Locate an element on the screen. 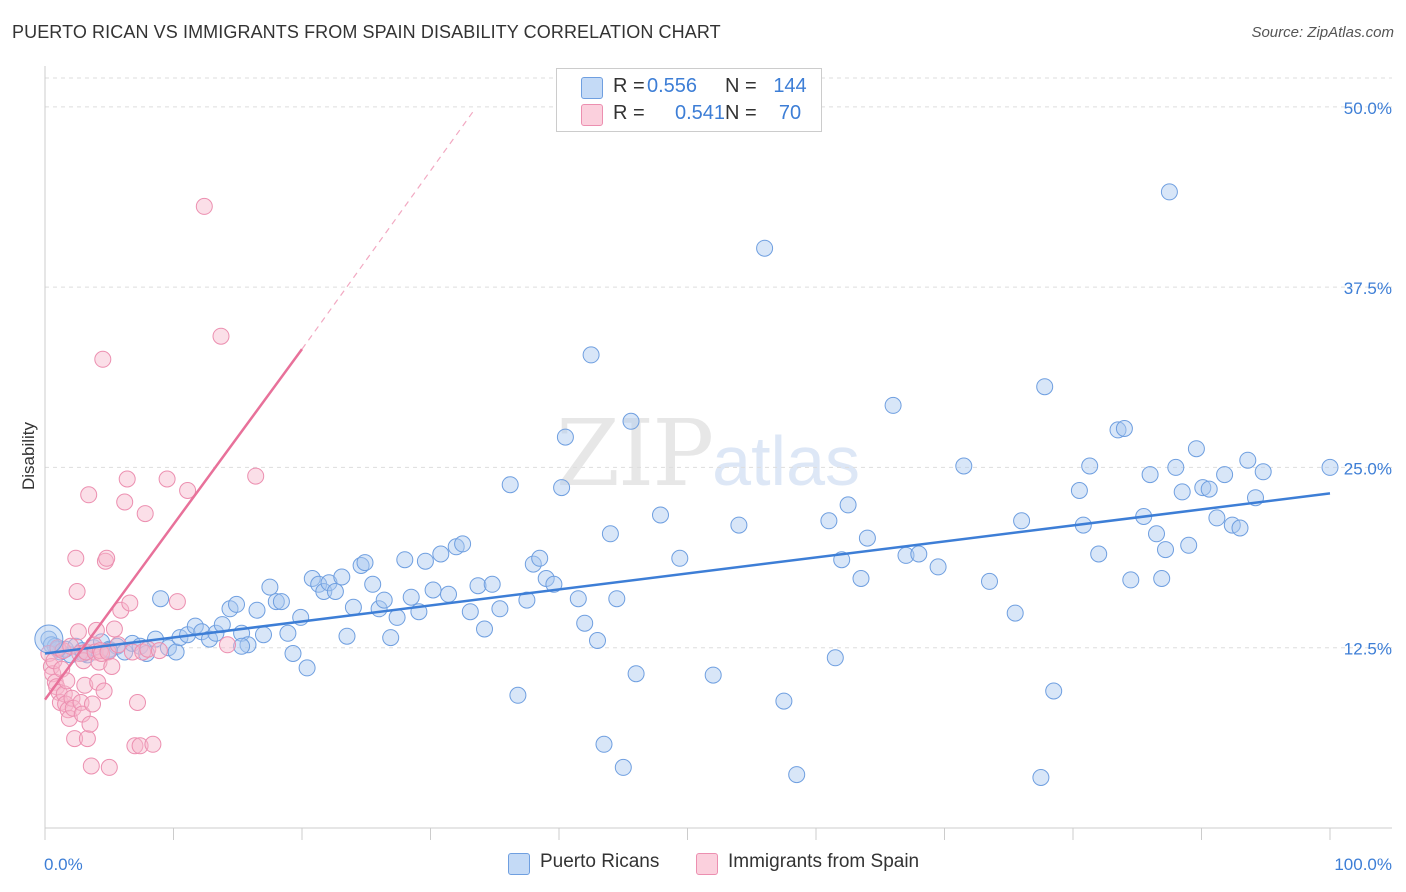 Image resolution: width=1406 pixels, height=892 pixels. bottom-legend-label: Immigrants from Spain is located at coordinates (824, 861).